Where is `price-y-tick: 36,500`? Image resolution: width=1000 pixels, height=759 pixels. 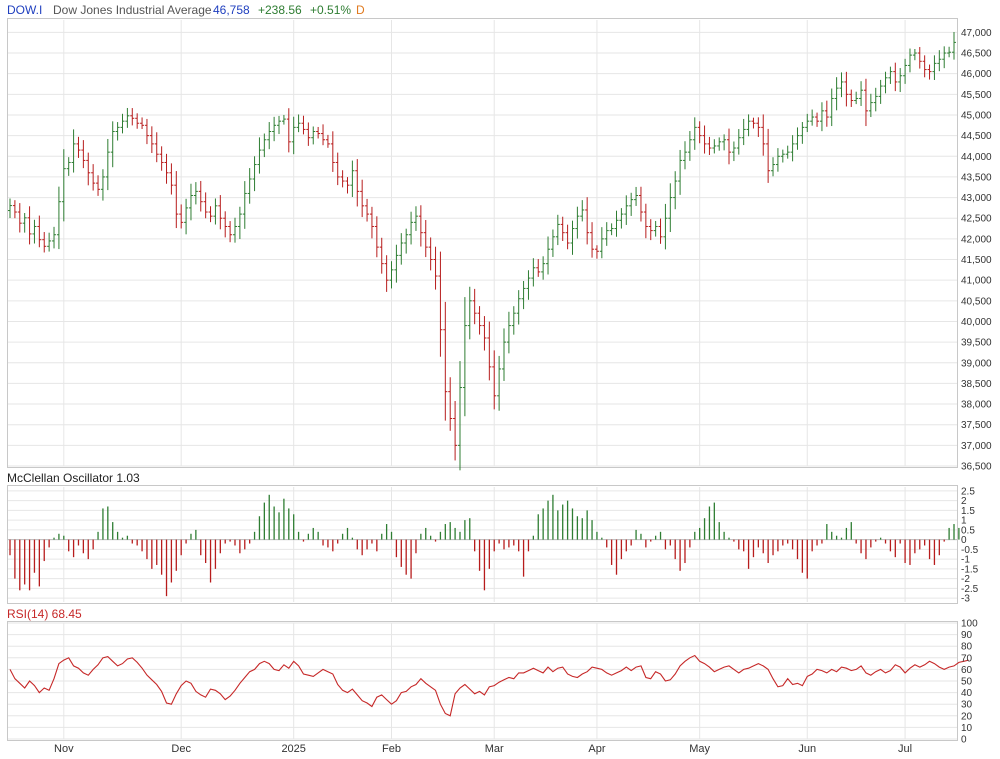 price-y-tick: 36,500 is located at coordinates (976, 467).